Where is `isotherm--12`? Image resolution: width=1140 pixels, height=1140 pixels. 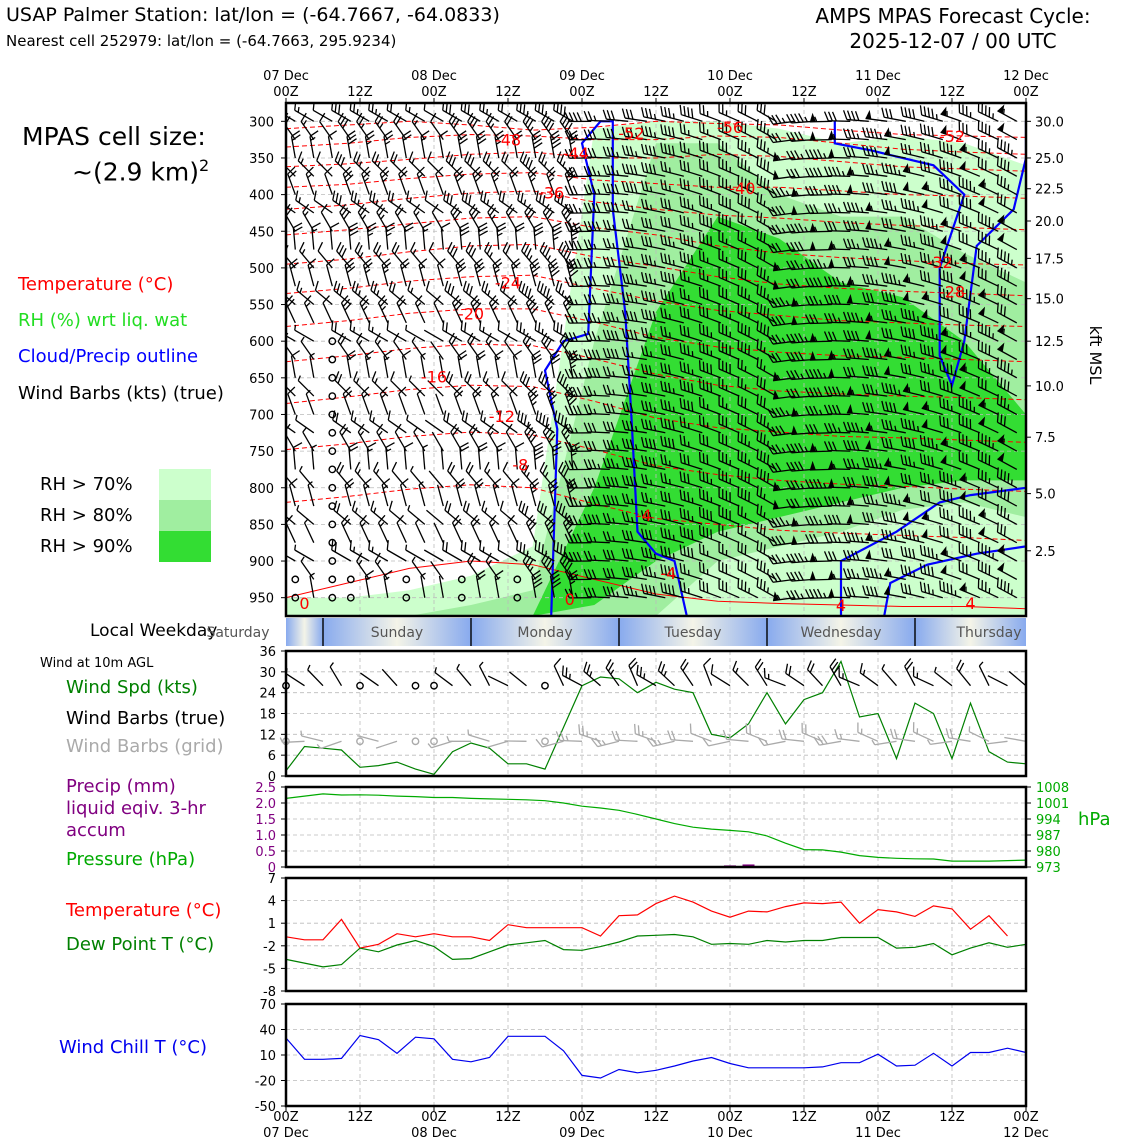
isotherm--12 is located at coordinates (656, 413).